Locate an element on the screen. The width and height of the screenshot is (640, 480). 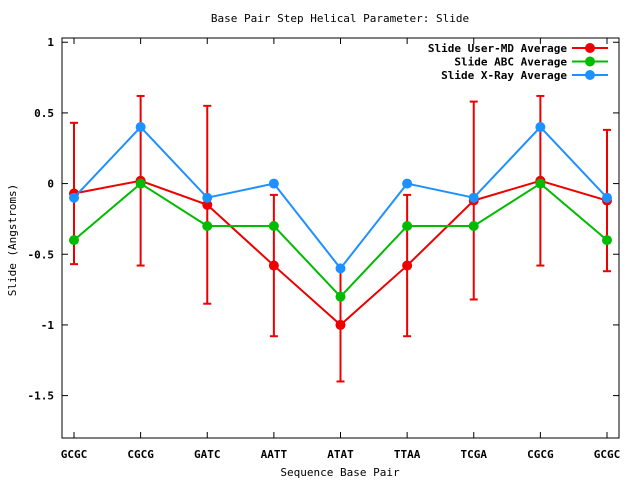
y-axis-label: Slide (Angstroms) is located at coordinates (12, 240).